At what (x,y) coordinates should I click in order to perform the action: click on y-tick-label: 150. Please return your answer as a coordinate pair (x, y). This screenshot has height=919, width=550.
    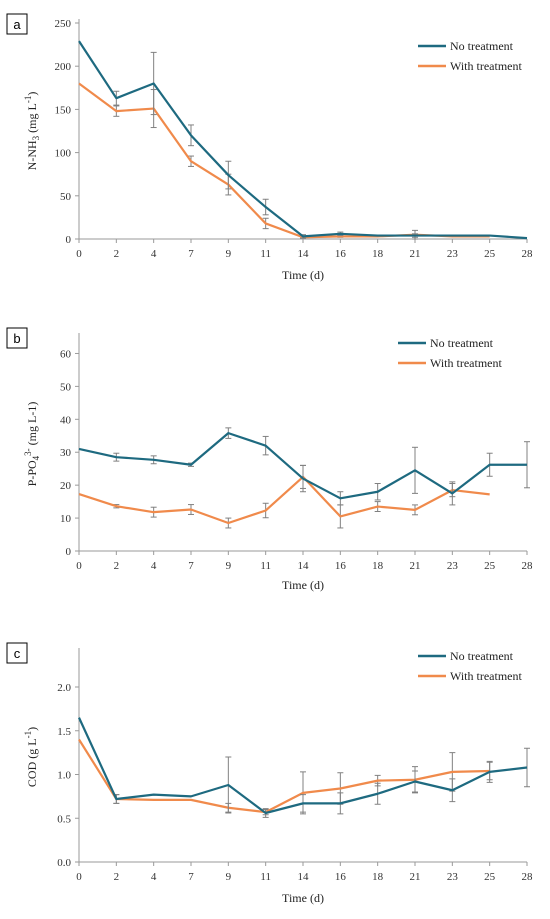
    Looking at the image, I should click on (63, 110).